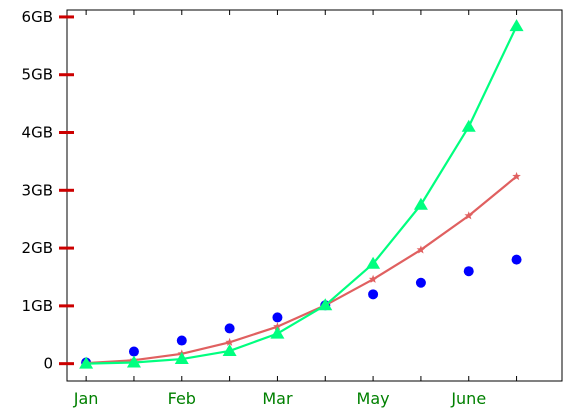 The height and width of the screenshot is (417, 574). Describe the element at coordinates (373, 398) in the screenshot. I see `x-tick-label: May` at that location.